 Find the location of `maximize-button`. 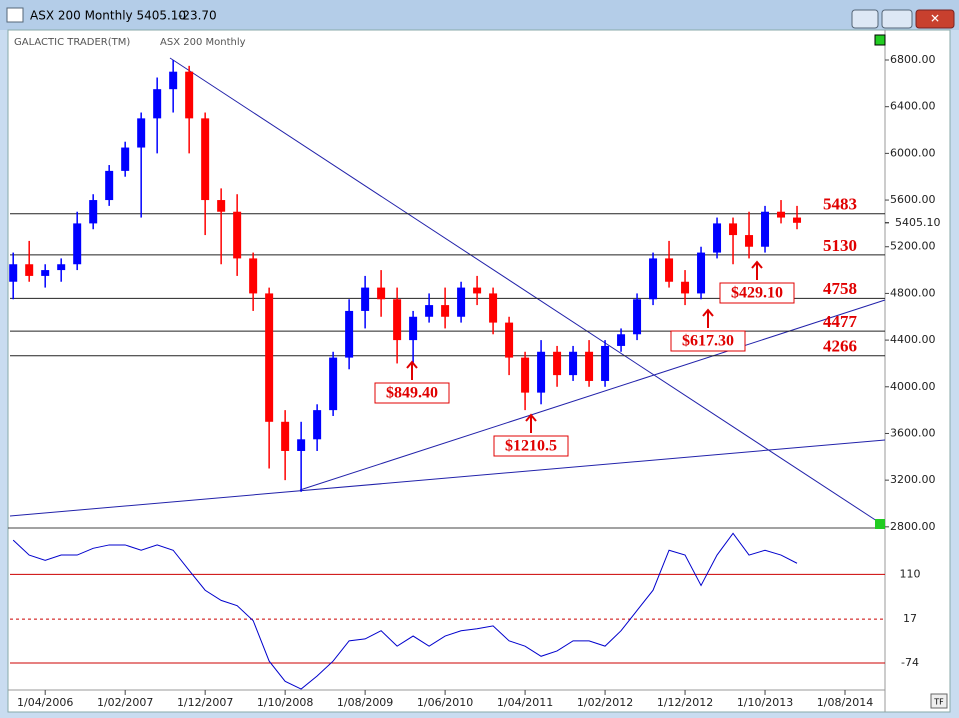

maximize-button is located at coordinates (897, 19).